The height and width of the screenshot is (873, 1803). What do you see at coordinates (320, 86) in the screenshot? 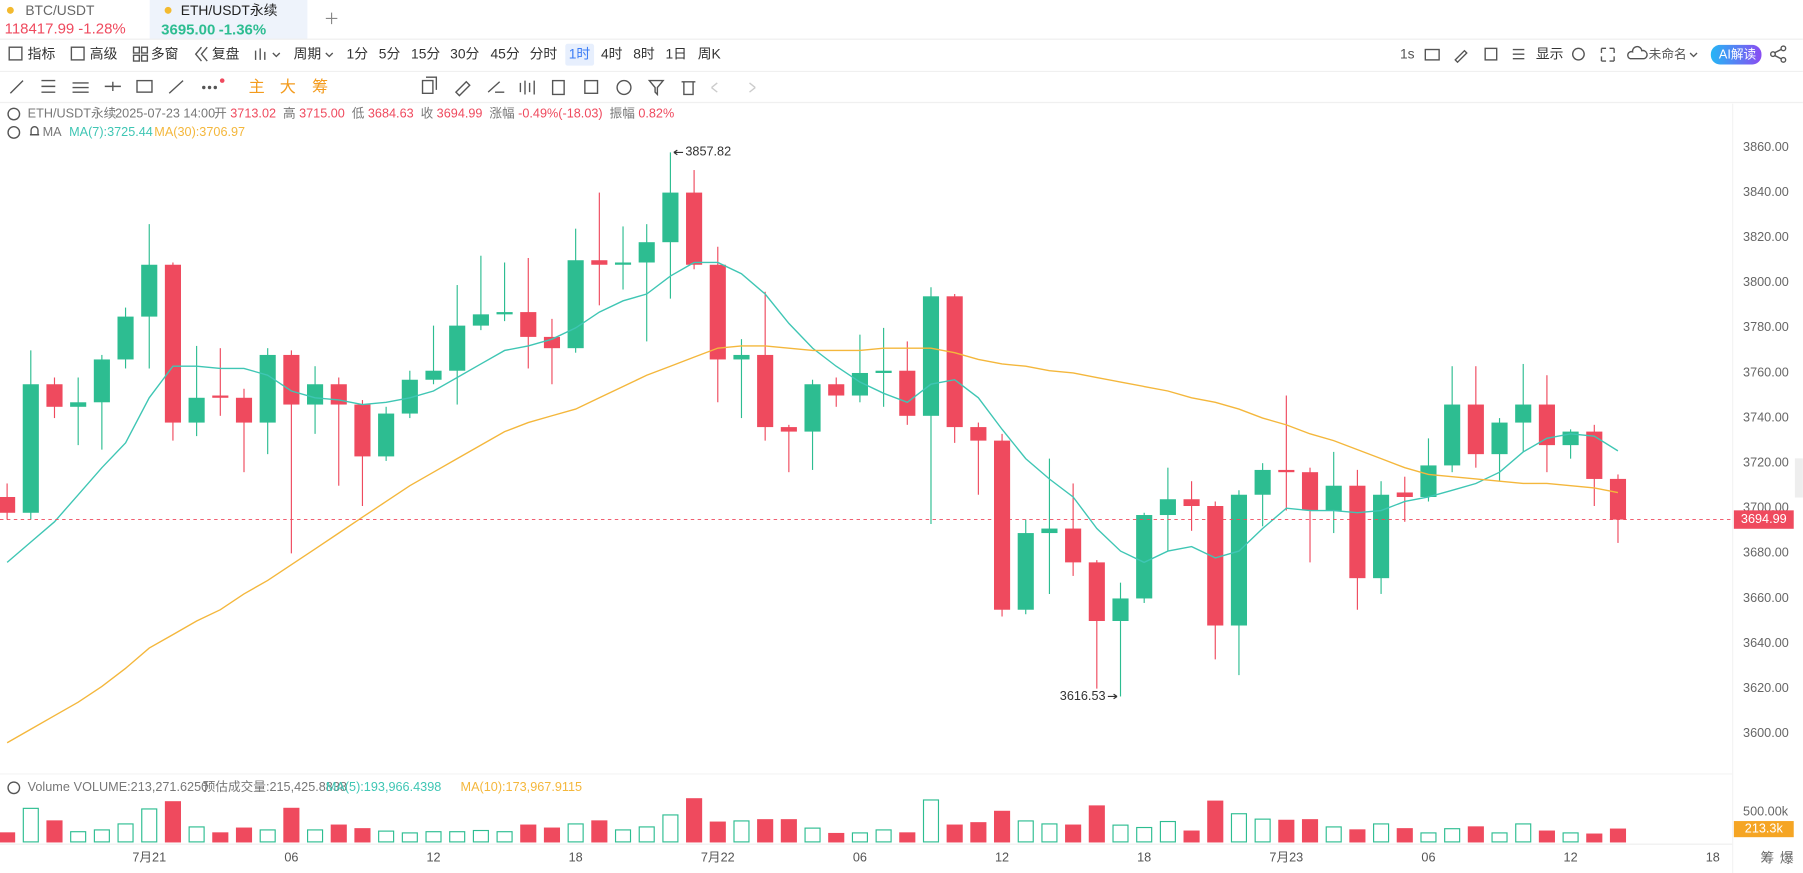
I see `tool-button: 筹` at bounding box center [320, 86].